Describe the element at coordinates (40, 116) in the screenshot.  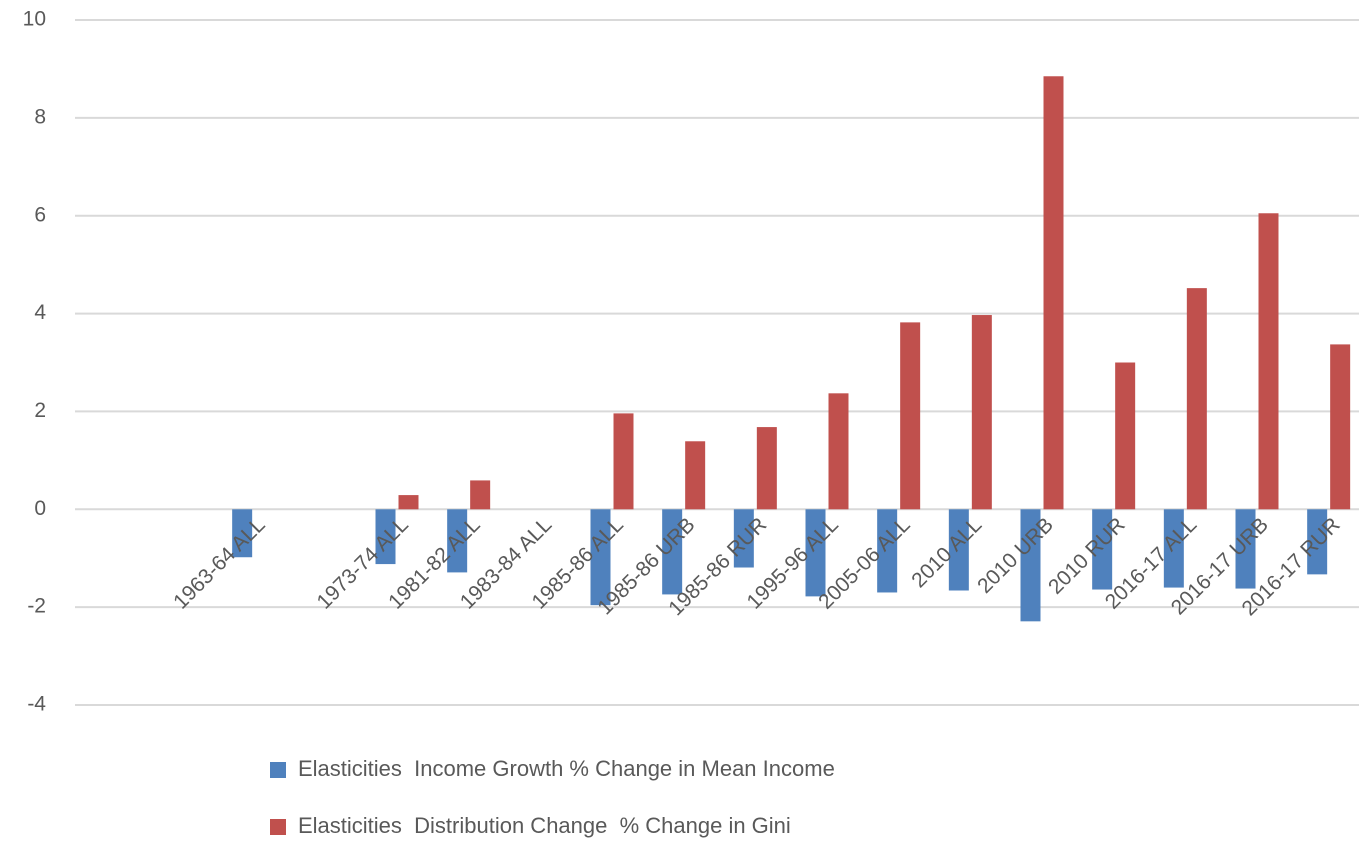
I see `y-tick-label: 8` at that location.